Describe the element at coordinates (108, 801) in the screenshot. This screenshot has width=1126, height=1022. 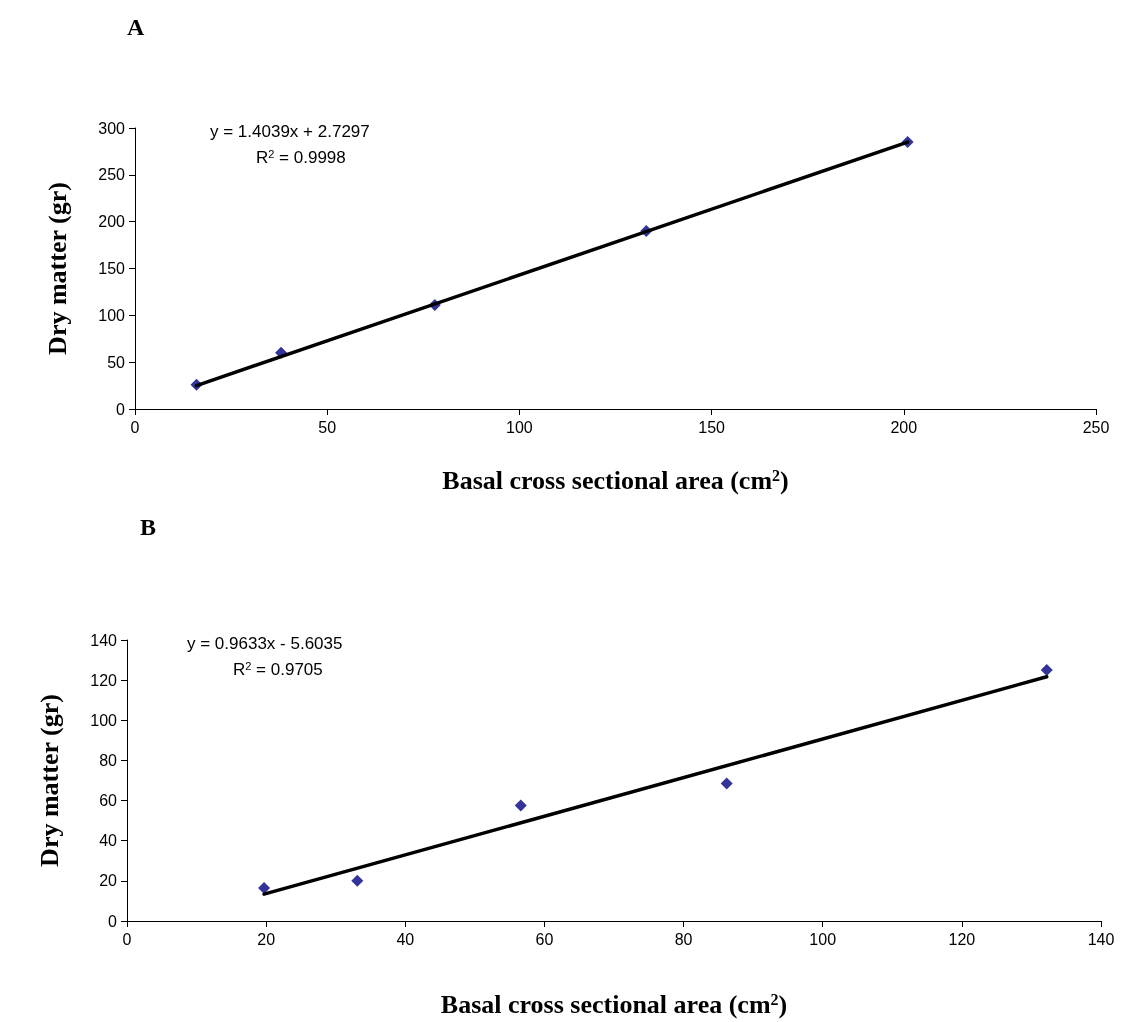
I see `y-tick-label: 60` at that location.